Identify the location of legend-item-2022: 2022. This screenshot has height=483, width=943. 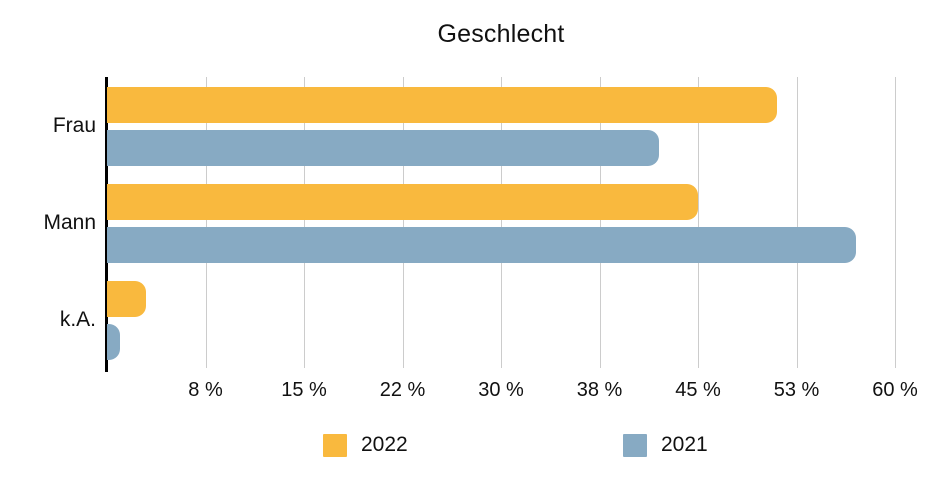
(365, 445).